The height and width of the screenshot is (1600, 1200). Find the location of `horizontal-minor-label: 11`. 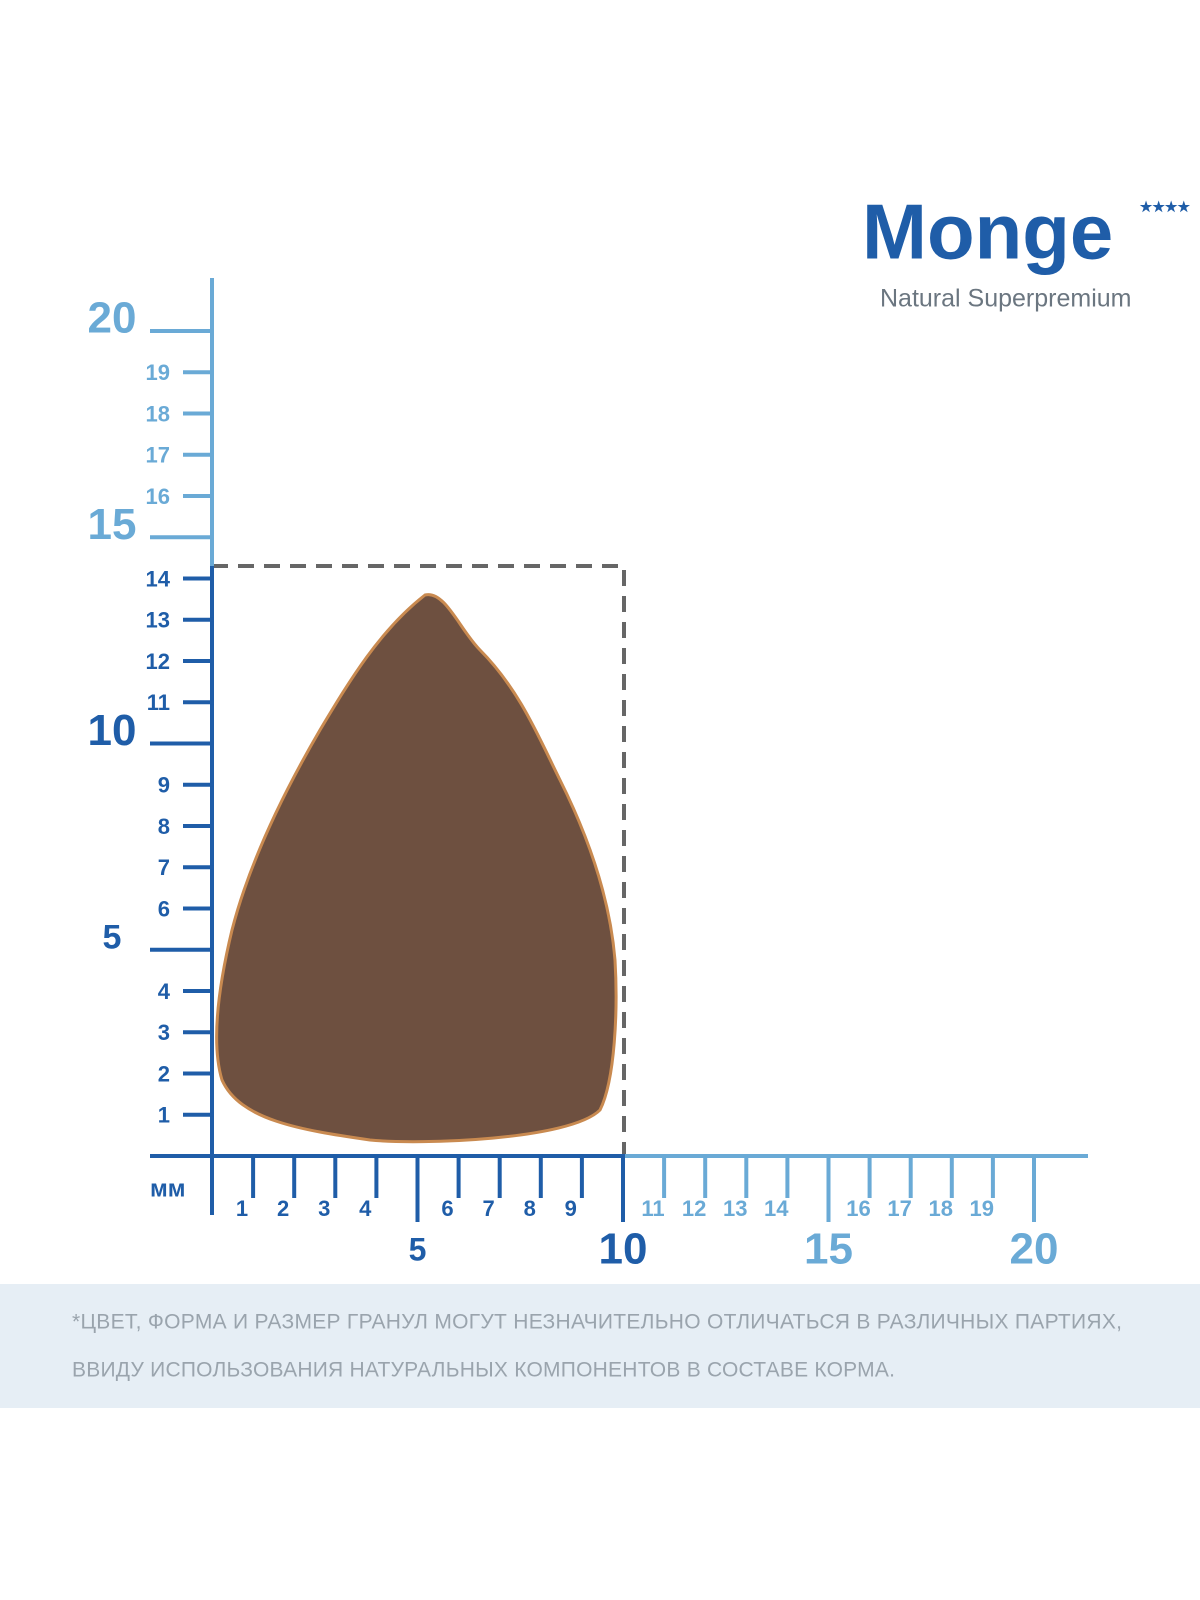

horizontal-minor-label: 11 is located at coordinates (652, 1208).